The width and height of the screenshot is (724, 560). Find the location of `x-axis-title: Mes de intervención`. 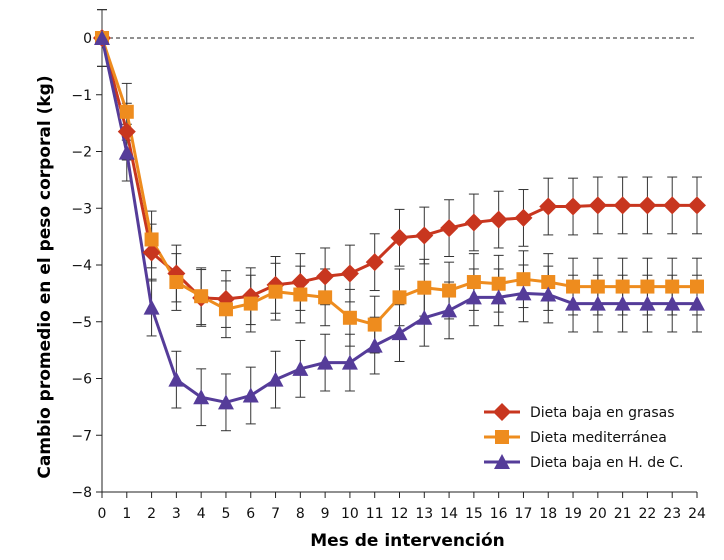

x-axis-title: Mes de intervención is located at coordinates (407, 541).